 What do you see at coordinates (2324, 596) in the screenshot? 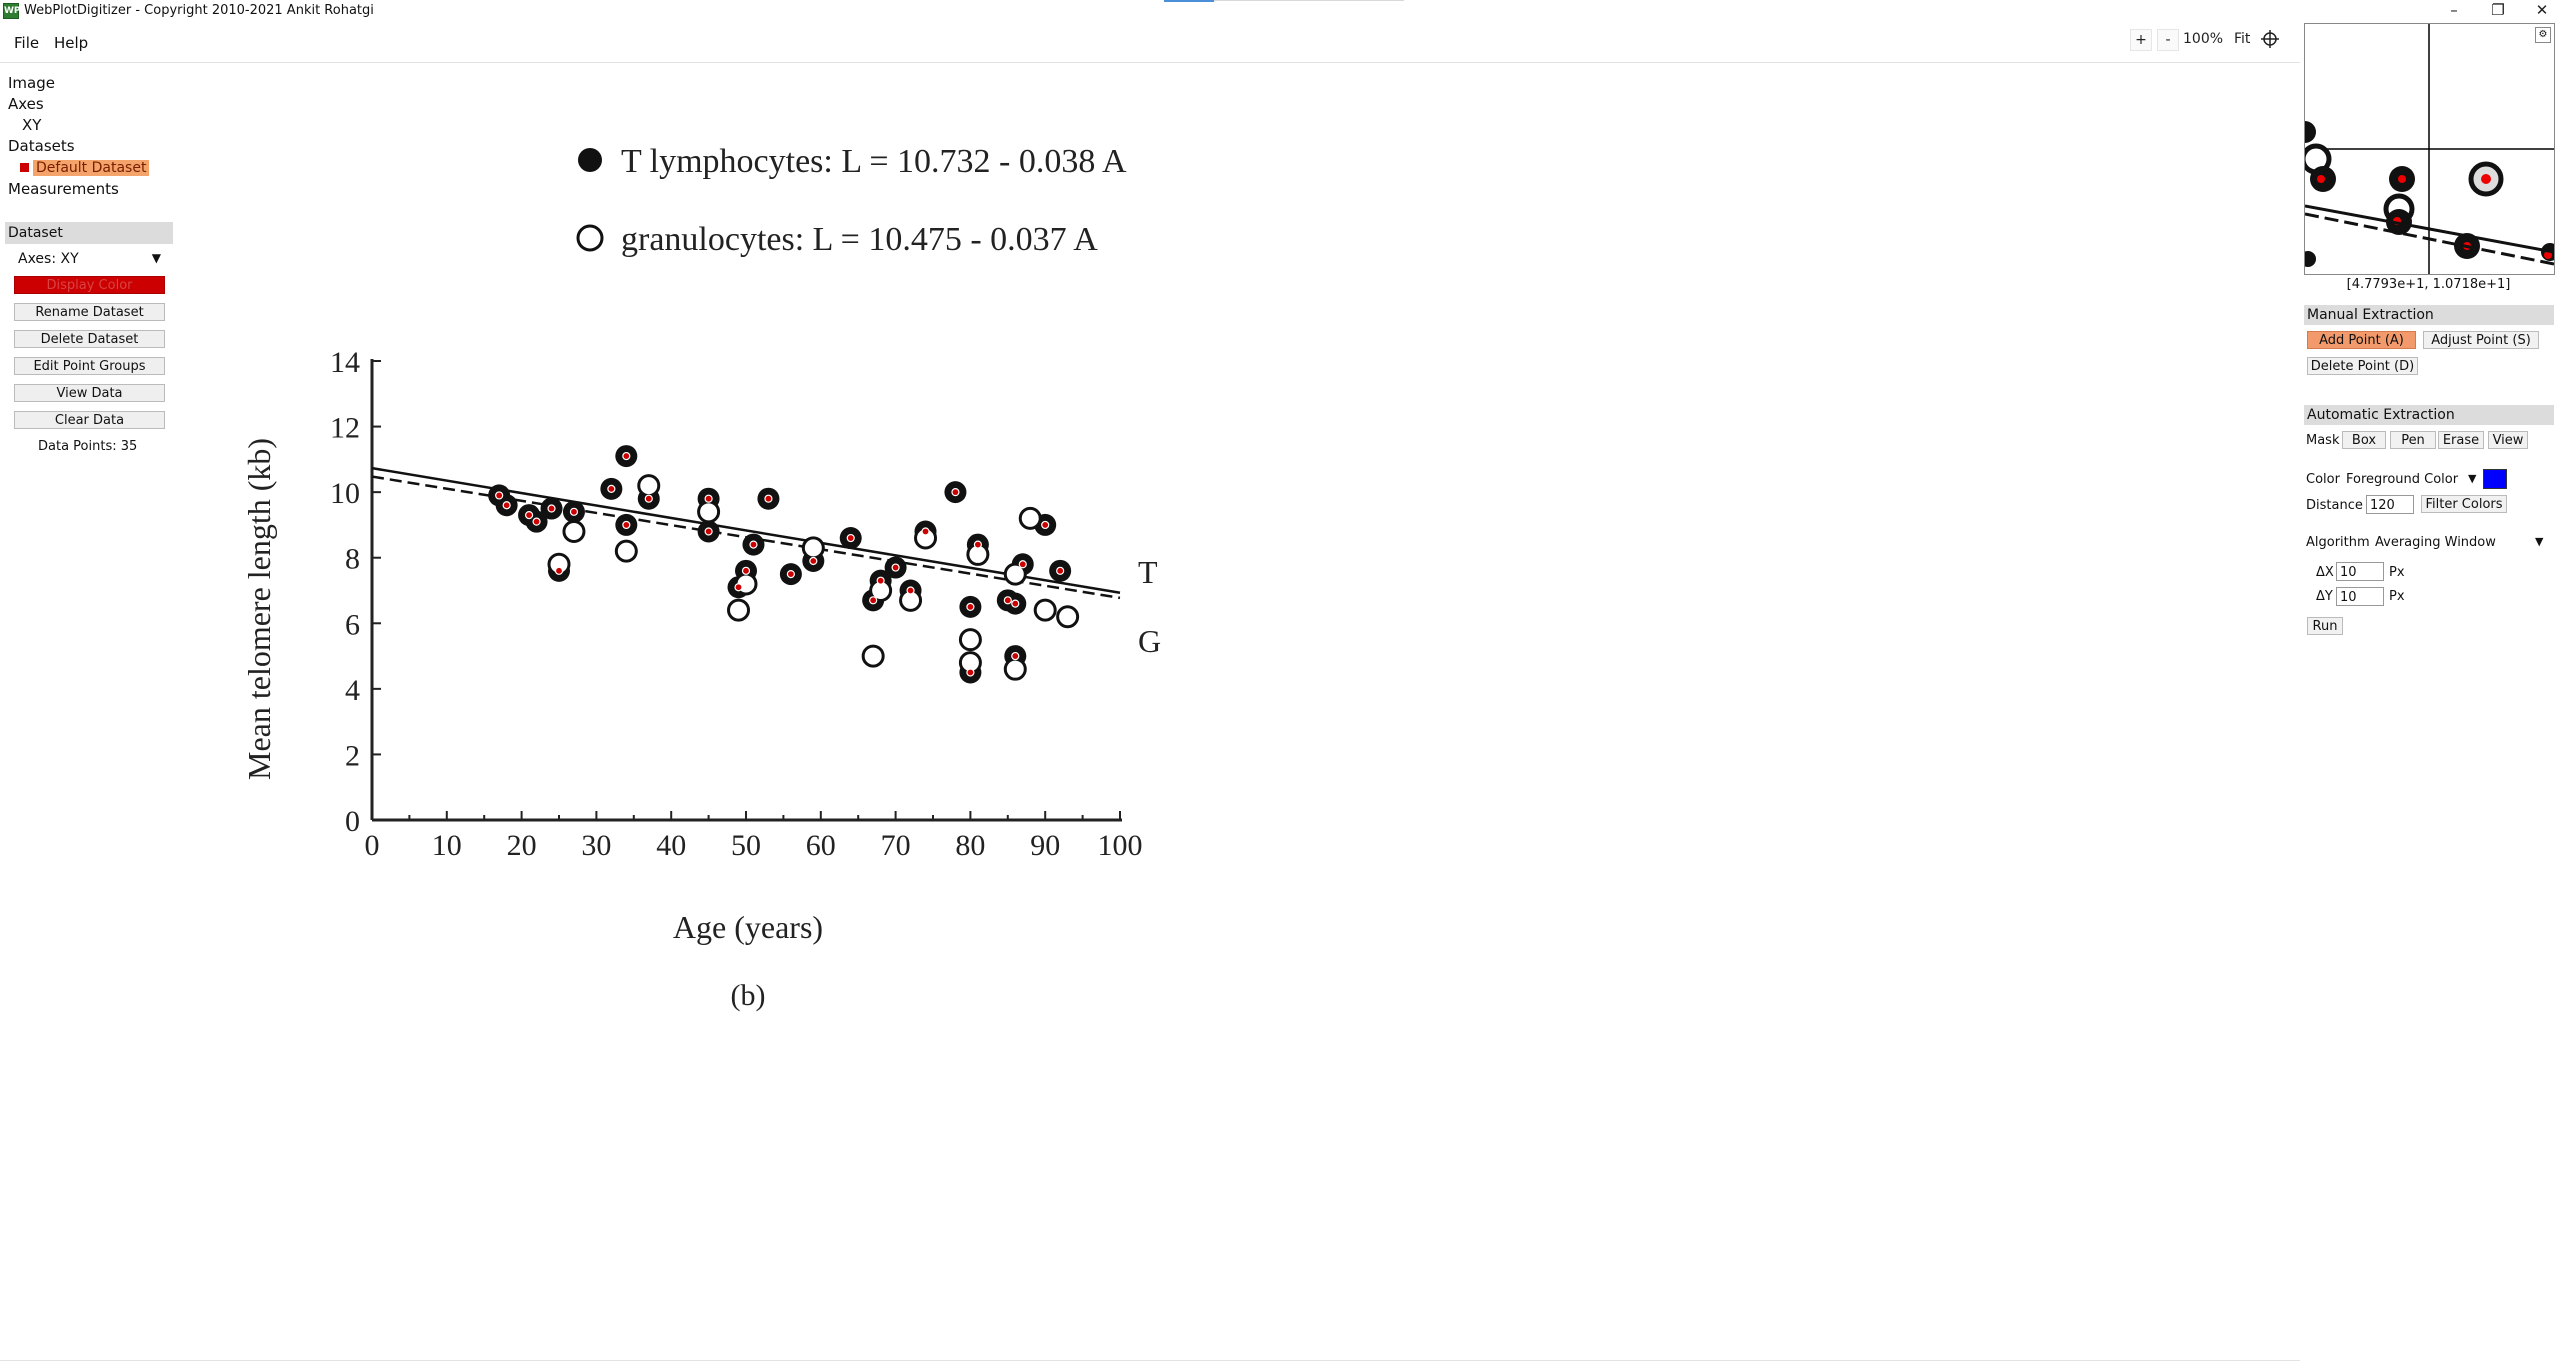
I see `delta-y-label: ΔY` at bounding box center [2324, 596].